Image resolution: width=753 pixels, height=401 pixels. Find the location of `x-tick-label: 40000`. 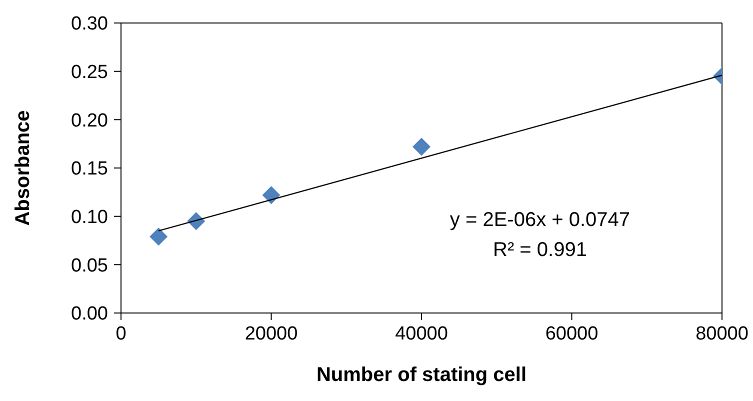

x-tick-label: 40000 is located at coordinates (421, 333).